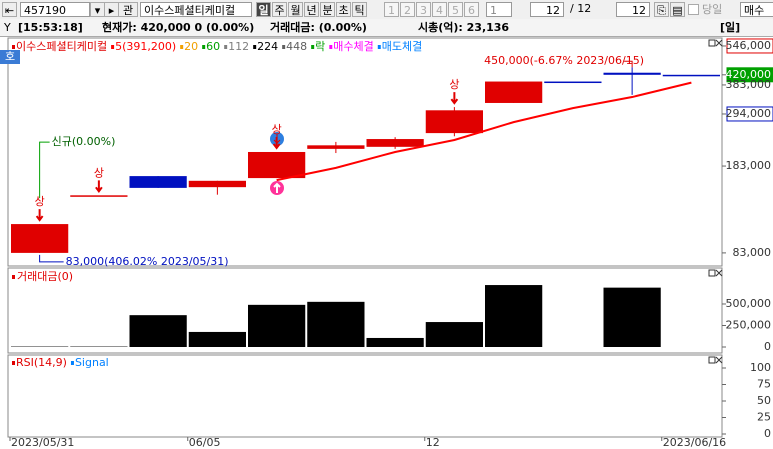  Describe the element at coordinates (564, 60) in the screenshot. I see `high-label: 450,000(-6.67% 2023/06/15)` at that location.